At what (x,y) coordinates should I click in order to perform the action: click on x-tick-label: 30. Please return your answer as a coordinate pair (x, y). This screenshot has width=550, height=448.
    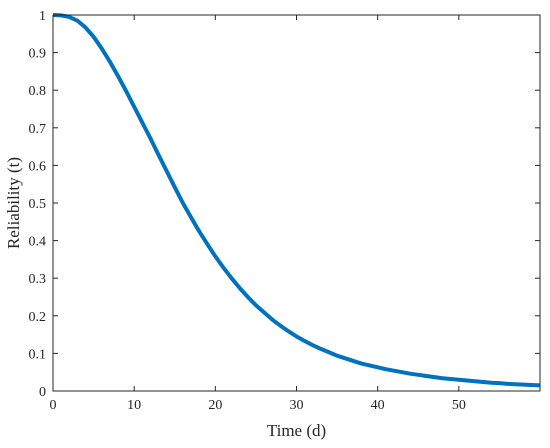
    Looking at the image, I should click on (297, 405).